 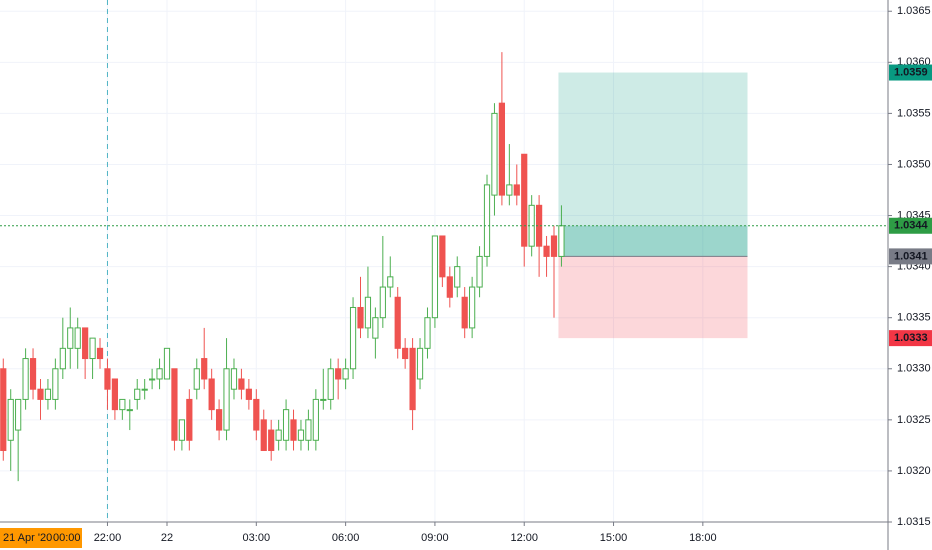 I want to click on x-tick-label: 12:00, so click(x=524, y=538).